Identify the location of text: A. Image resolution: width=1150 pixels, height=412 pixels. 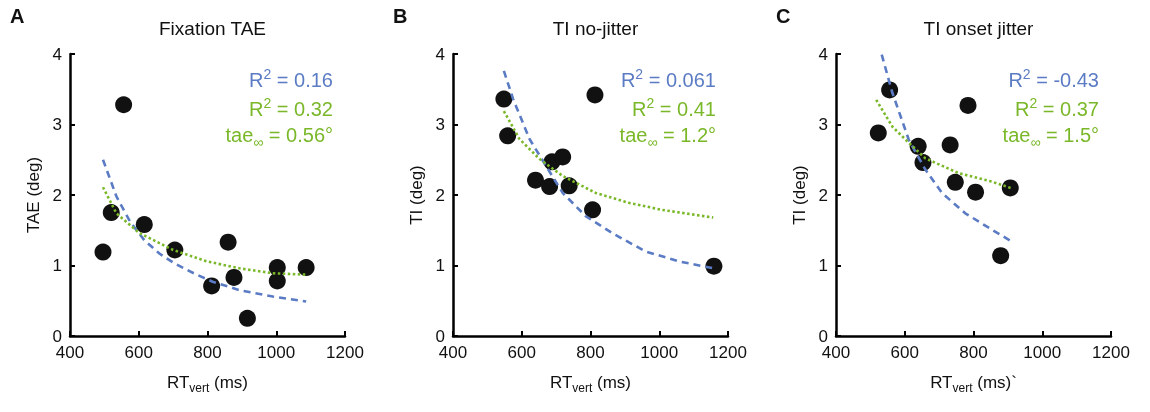
(17, 16).